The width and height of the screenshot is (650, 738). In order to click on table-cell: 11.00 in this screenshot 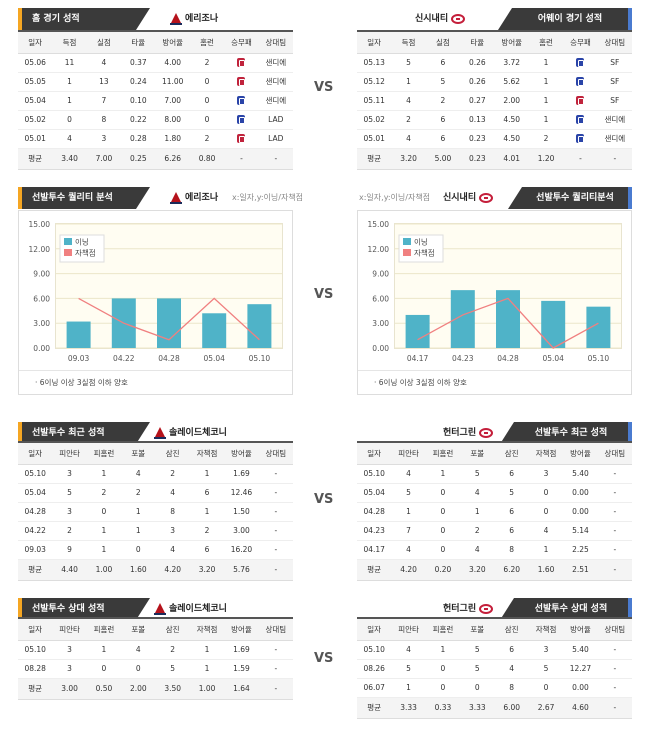, I will do `click(172, 82)`.